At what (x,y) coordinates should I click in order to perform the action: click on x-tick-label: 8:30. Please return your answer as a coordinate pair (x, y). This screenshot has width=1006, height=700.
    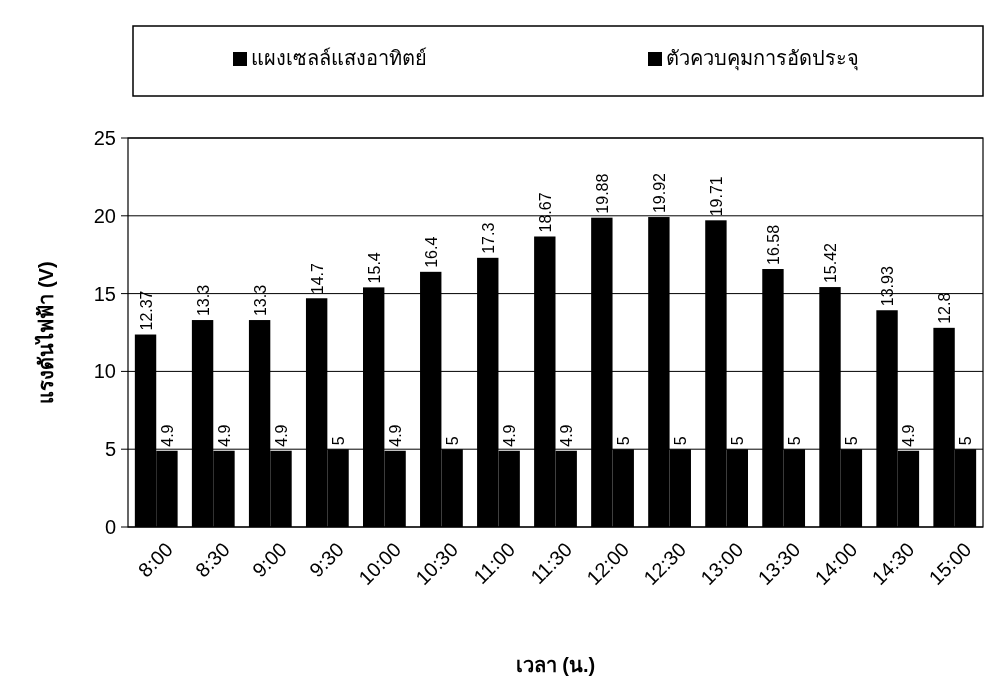
    Looking at the image, I should click on (212, 560).